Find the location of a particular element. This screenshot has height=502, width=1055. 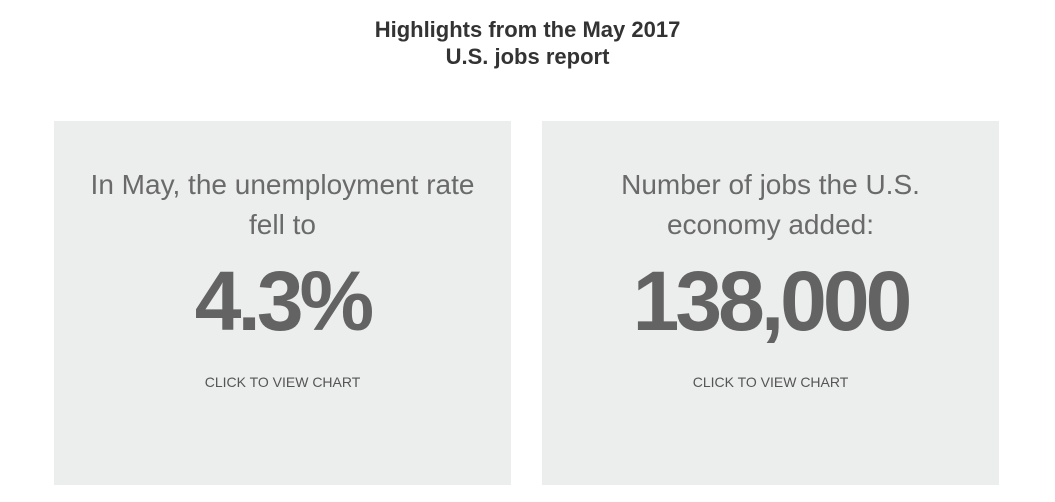

card-description: Number of jobs the U.S. economy added: is located at coordinates (770, 204).